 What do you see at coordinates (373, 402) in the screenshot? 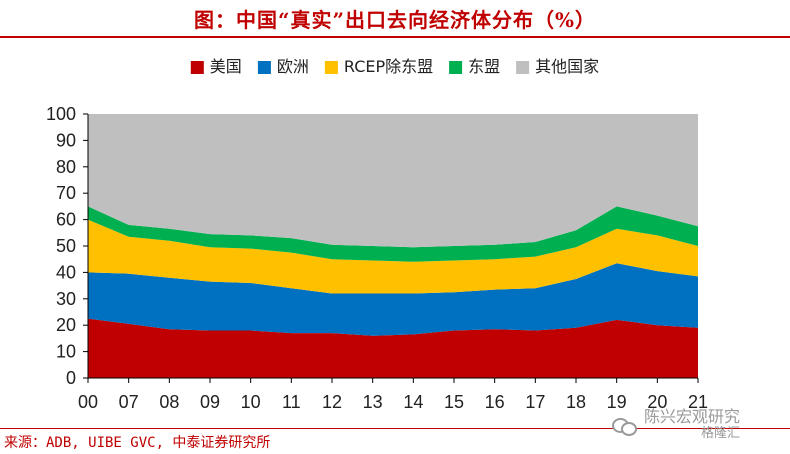
I see `x-tick-label: 13` at bounding box center [373, 402].